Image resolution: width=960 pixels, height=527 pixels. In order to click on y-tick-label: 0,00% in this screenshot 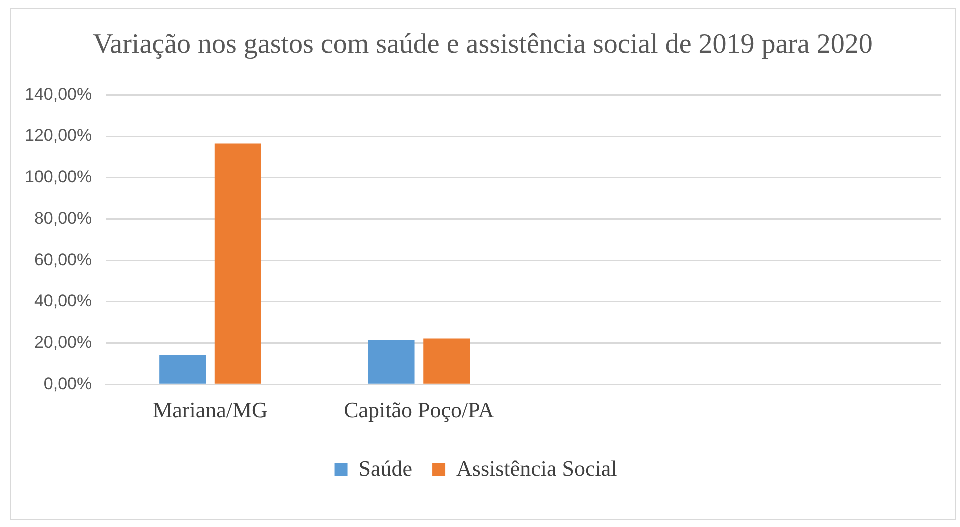, I will do `click(68, 384)`.